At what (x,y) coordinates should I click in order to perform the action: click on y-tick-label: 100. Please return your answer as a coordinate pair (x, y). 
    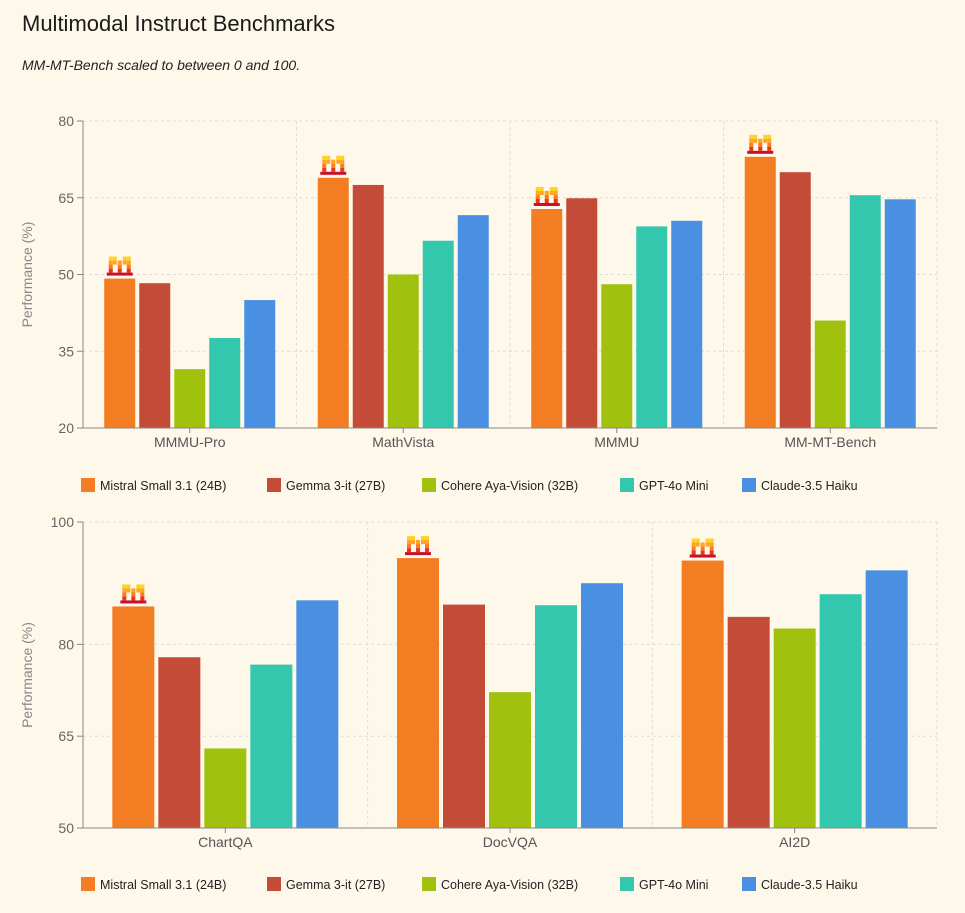
    Looking at the image, I should click on (63, 522).